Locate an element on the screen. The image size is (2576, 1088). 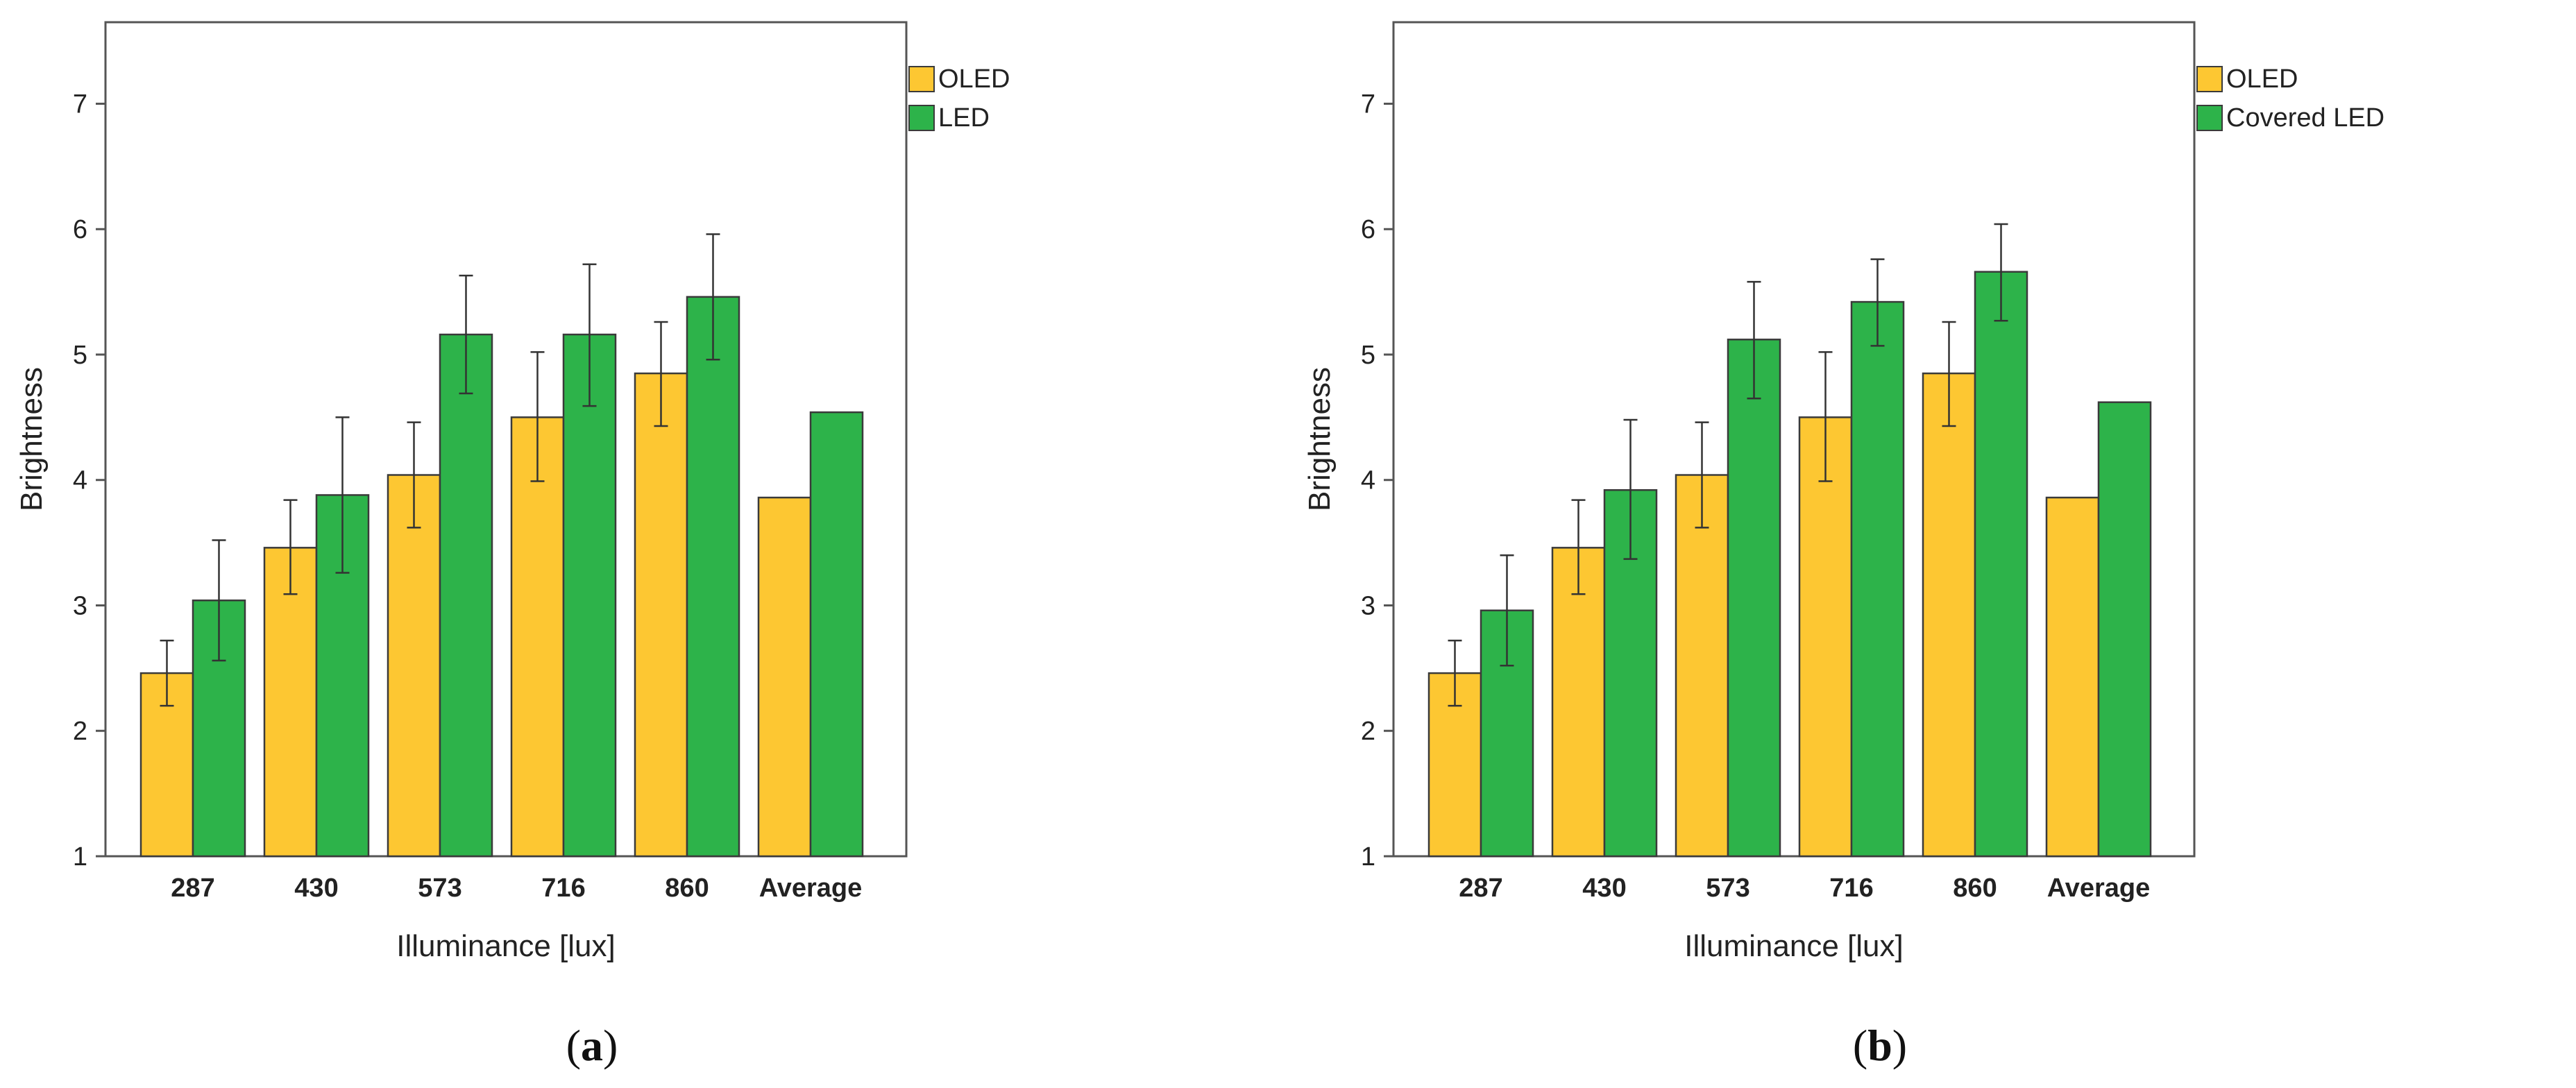
bar-covered-led-average is located at coordinates (2124, 629).